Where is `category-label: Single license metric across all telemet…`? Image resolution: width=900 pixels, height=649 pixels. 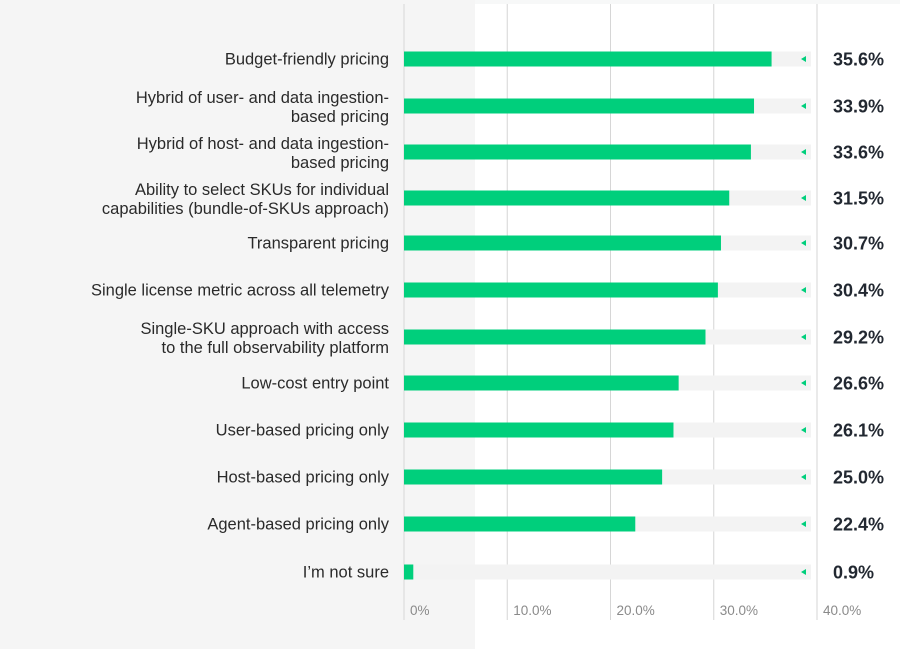 category-label: Single license metric across all telemet… is located at coordinates (240, 291).